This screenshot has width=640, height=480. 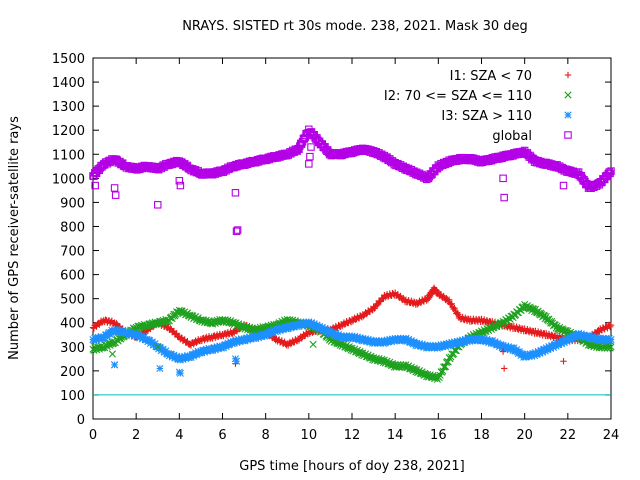 What do you see at coordinates (352, 158) in the screenshot?
I see `series-global` at bounding box center [352, 158].